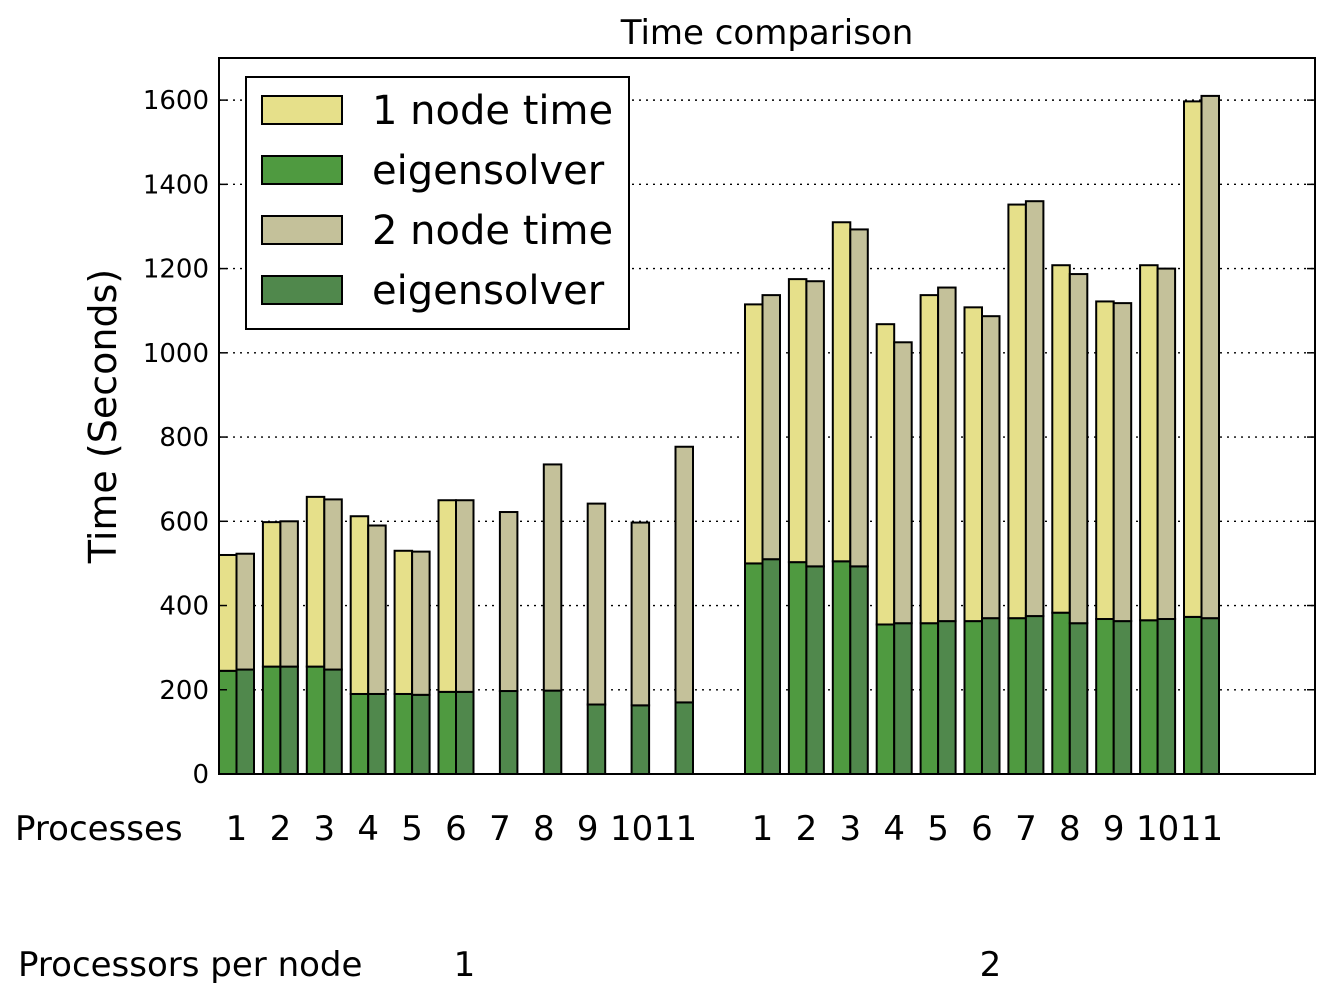  I want to click on y-tick-label: 800, so click(184, 438).